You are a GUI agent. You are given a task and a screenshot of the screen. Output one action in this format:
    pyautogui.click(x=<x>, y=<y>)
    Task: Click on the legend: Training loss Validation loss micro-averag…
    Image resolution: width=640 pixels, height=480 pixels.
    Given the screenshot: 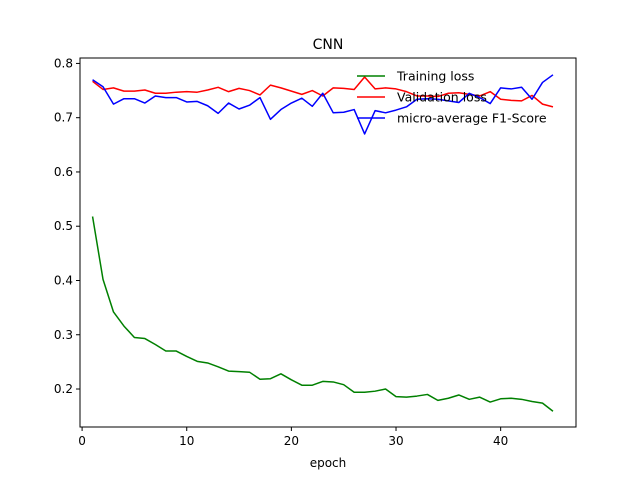 What is the action you would take?
    pyautogui.click(x=452, y=97)
    